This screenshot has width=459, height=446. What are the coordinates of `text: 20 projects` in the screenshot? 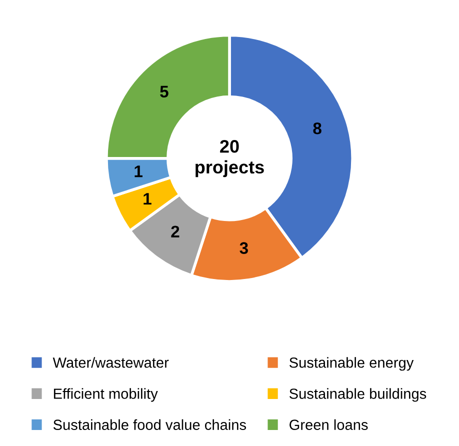 It's located at (230, 159).